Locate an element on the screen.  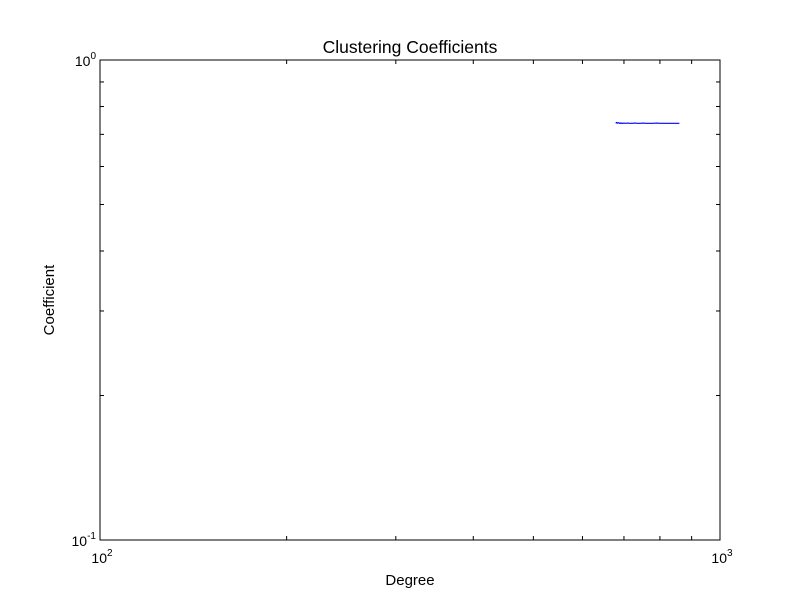
x-axis-label: Degree is located at coordinates (409, 580).